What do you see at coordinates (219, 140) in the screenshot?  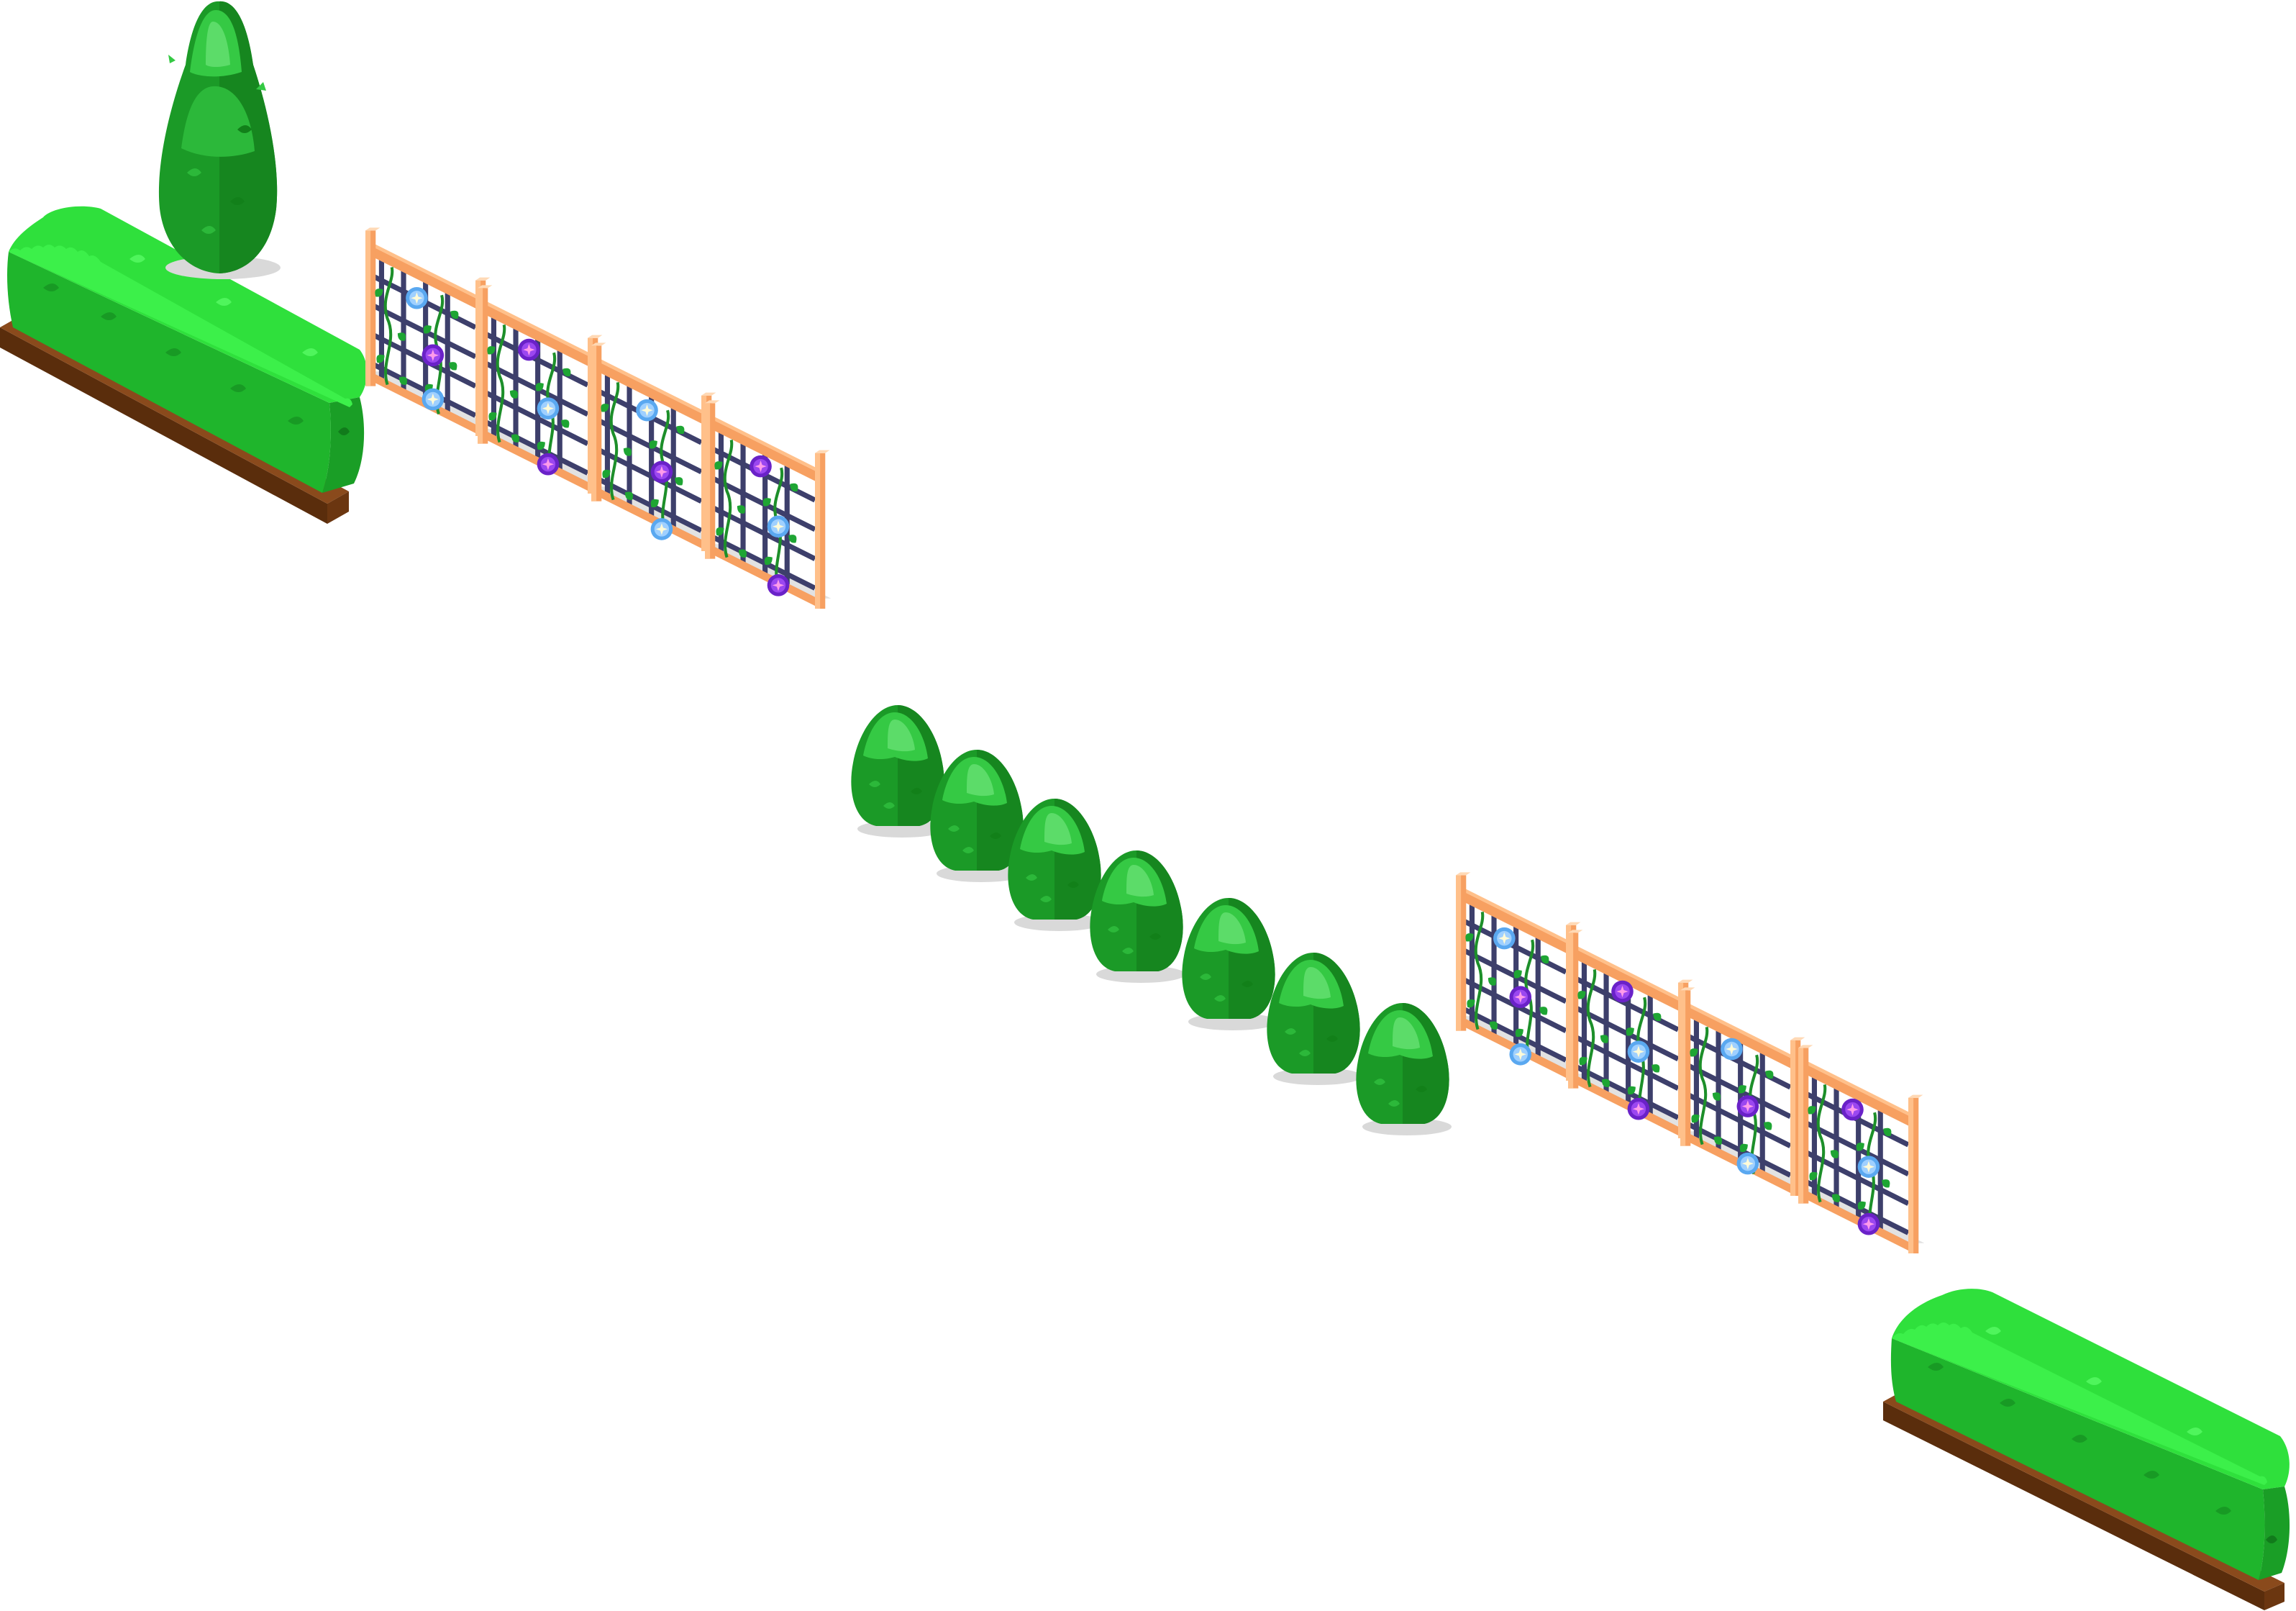 I see `tall-cypress-tree` at bounding box center [219, 140].